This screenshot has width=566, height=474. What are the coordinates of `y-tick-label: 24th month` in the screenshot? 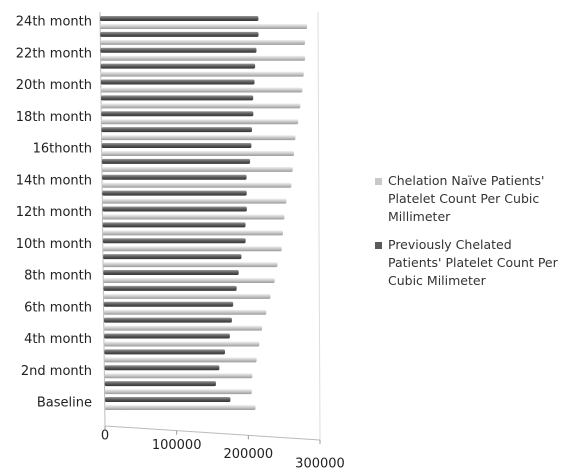 It's located at (54, 22).